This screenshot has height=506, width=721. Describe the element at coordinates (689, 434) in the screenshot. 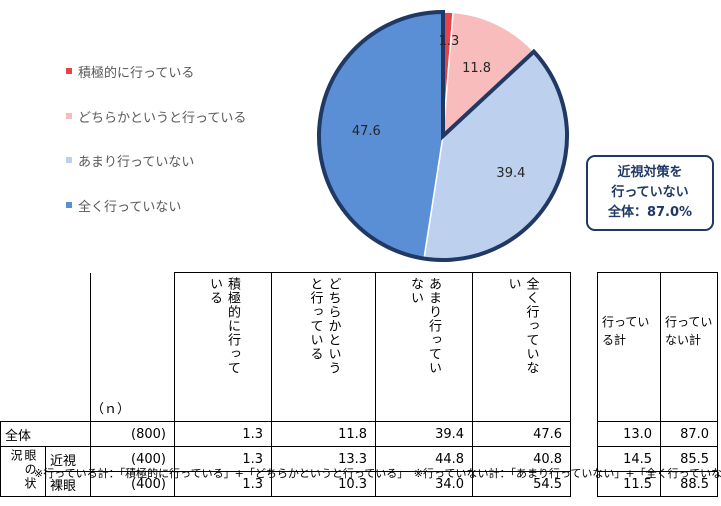

I see `sum-cell: 87.0` at that location.